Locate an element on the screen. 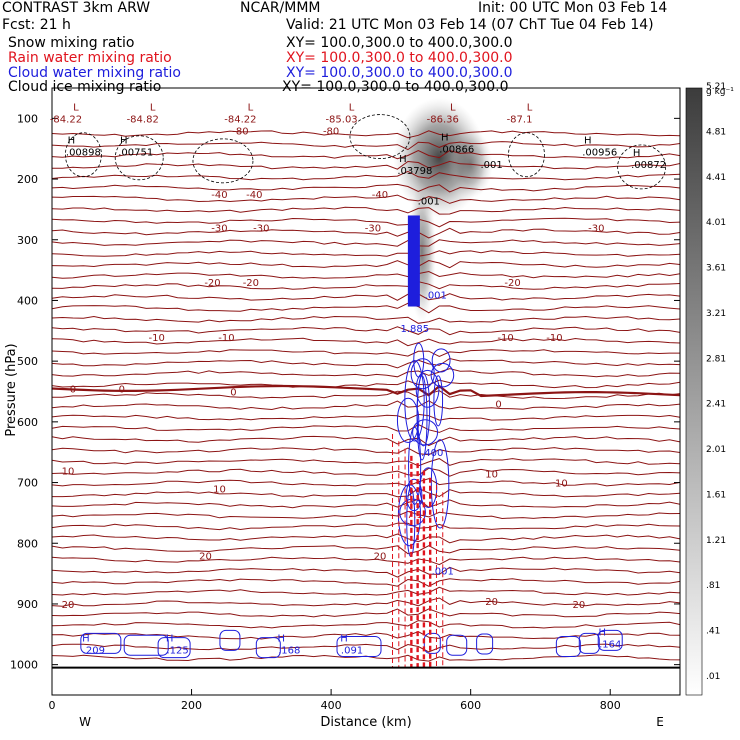  x-end-label-east: E is located at coordinates (660, 722).